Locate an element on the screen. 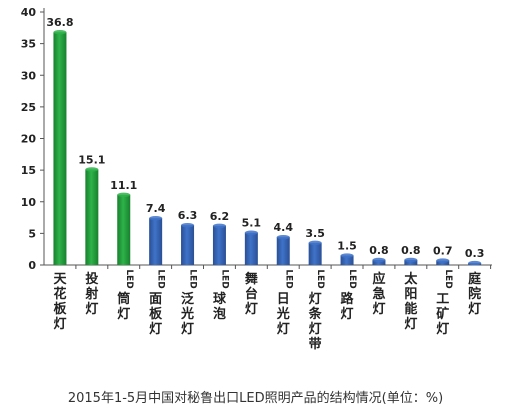  data-label: 15.1 is located at coordinates (91, 159).